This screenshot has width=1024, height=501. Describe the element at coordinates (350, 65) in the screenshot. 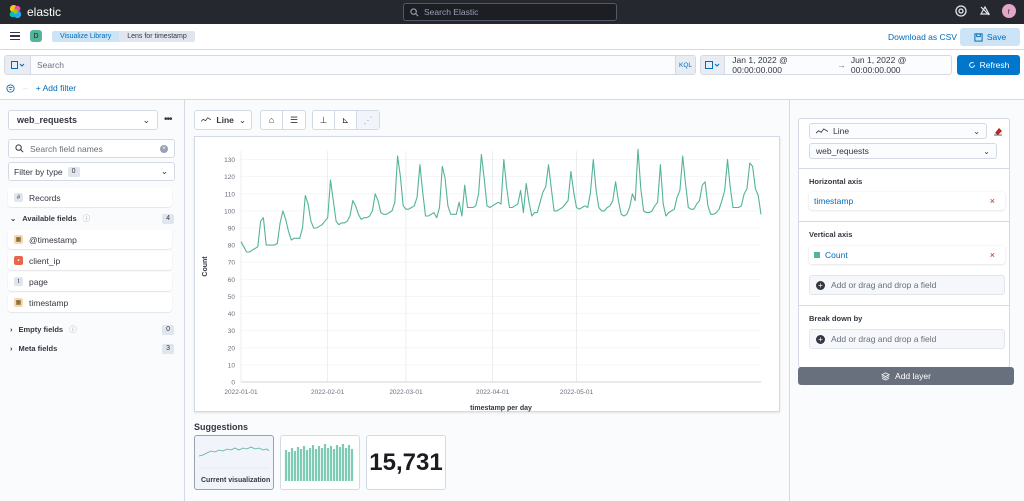

I see `query-input: Search KQL` at that location.